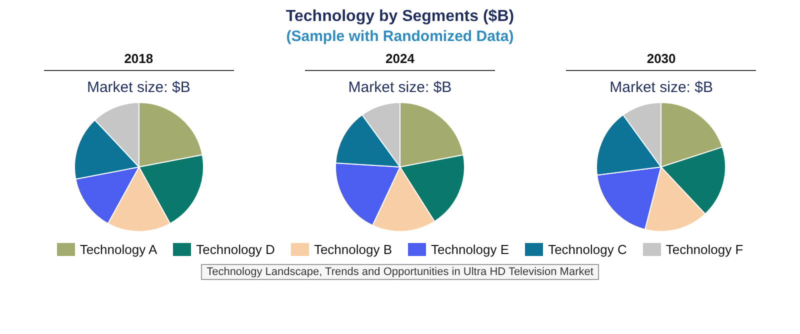 Image resolution: width=800 pixels, height=334 pixels. I want to click on chart-title: 2018, so click(139, 58).